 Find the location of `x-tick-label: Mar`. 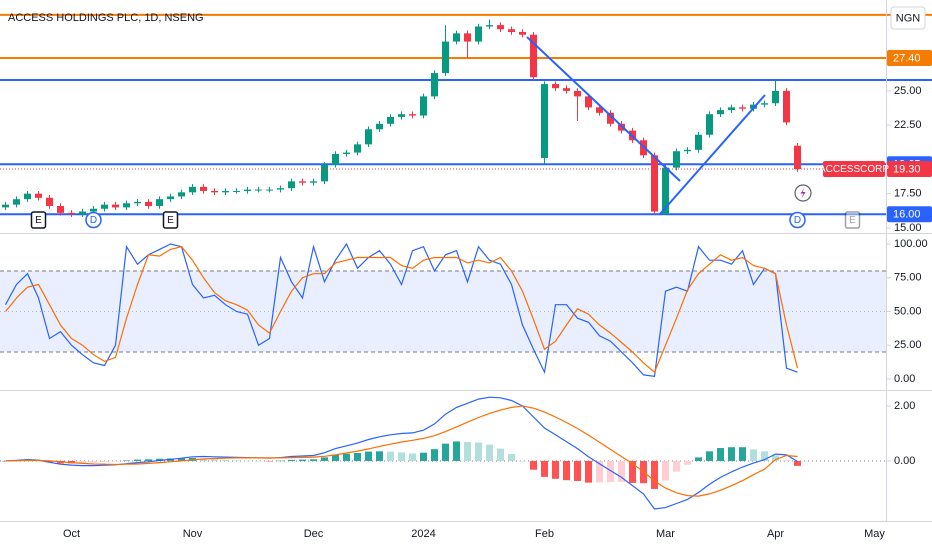

x-tick-label: Mar is located at coordinates (665, 534).